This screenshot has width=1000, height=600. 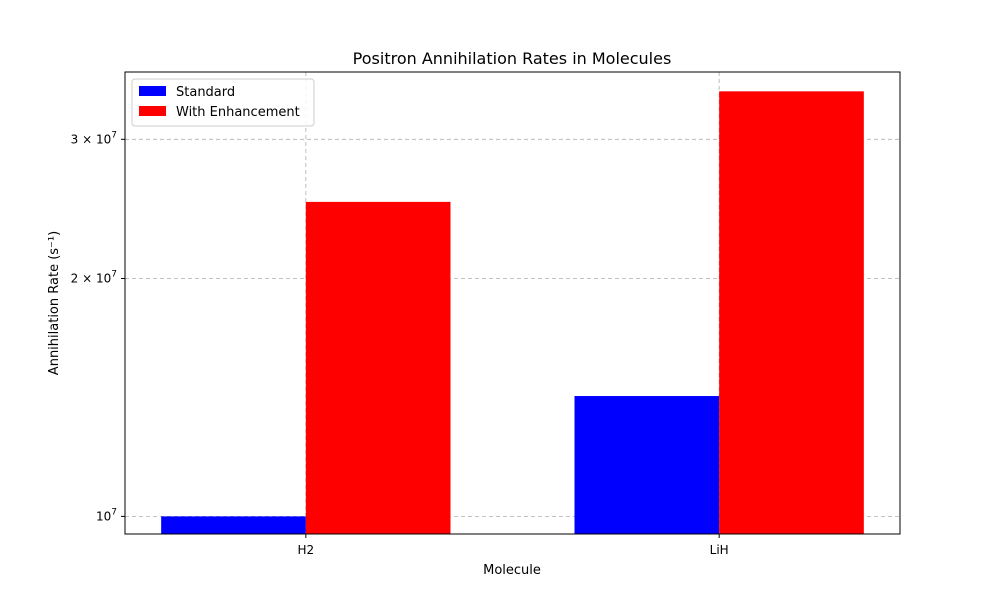 I want to click on legend-label: With Enhancement, so click(x=238, y=112).